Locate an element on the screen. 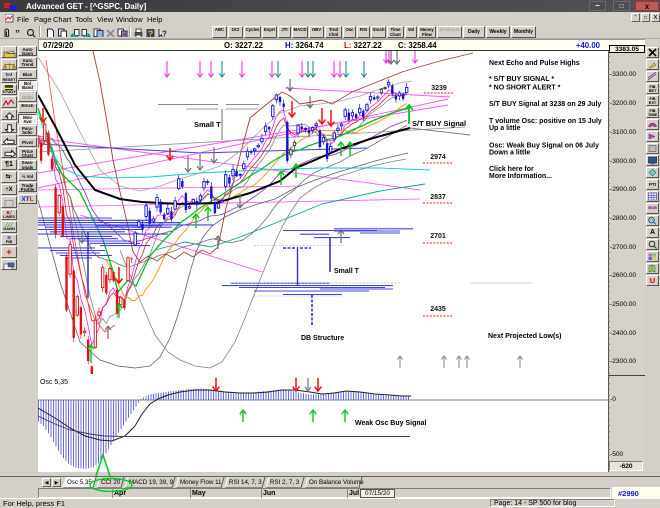 This screenshot has width=660, height=508. svg-text: Osc 5,35 is located at coordinates (54, 382).